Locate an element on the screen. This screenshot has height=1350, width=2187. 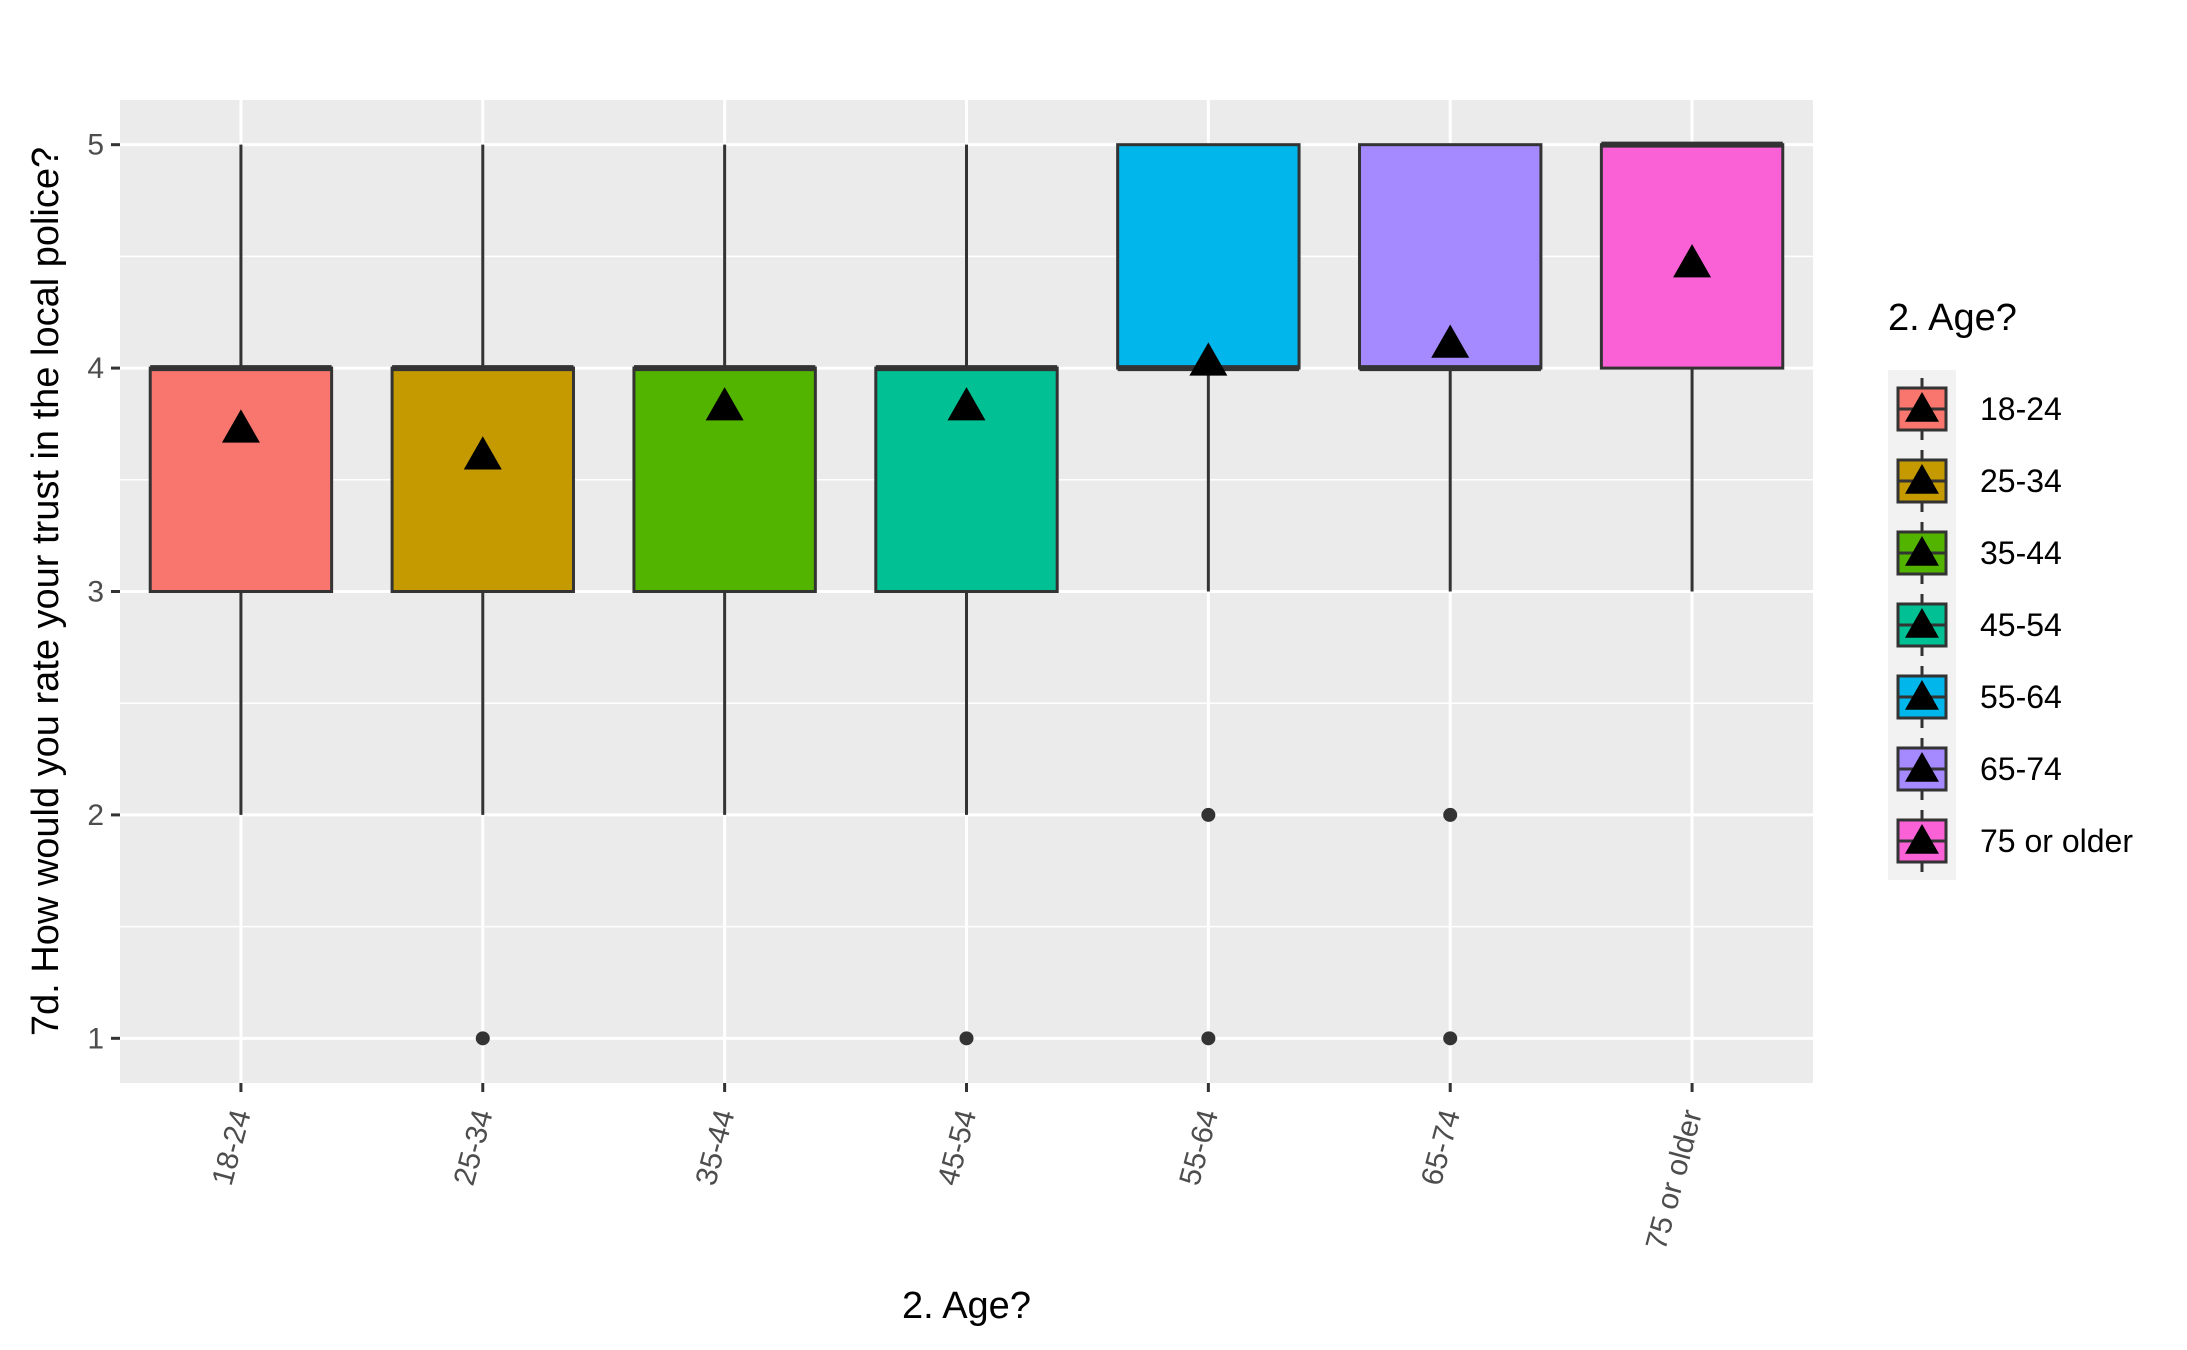
legend-item-65-74: 65-74 is located at coordinates (1979, 769).